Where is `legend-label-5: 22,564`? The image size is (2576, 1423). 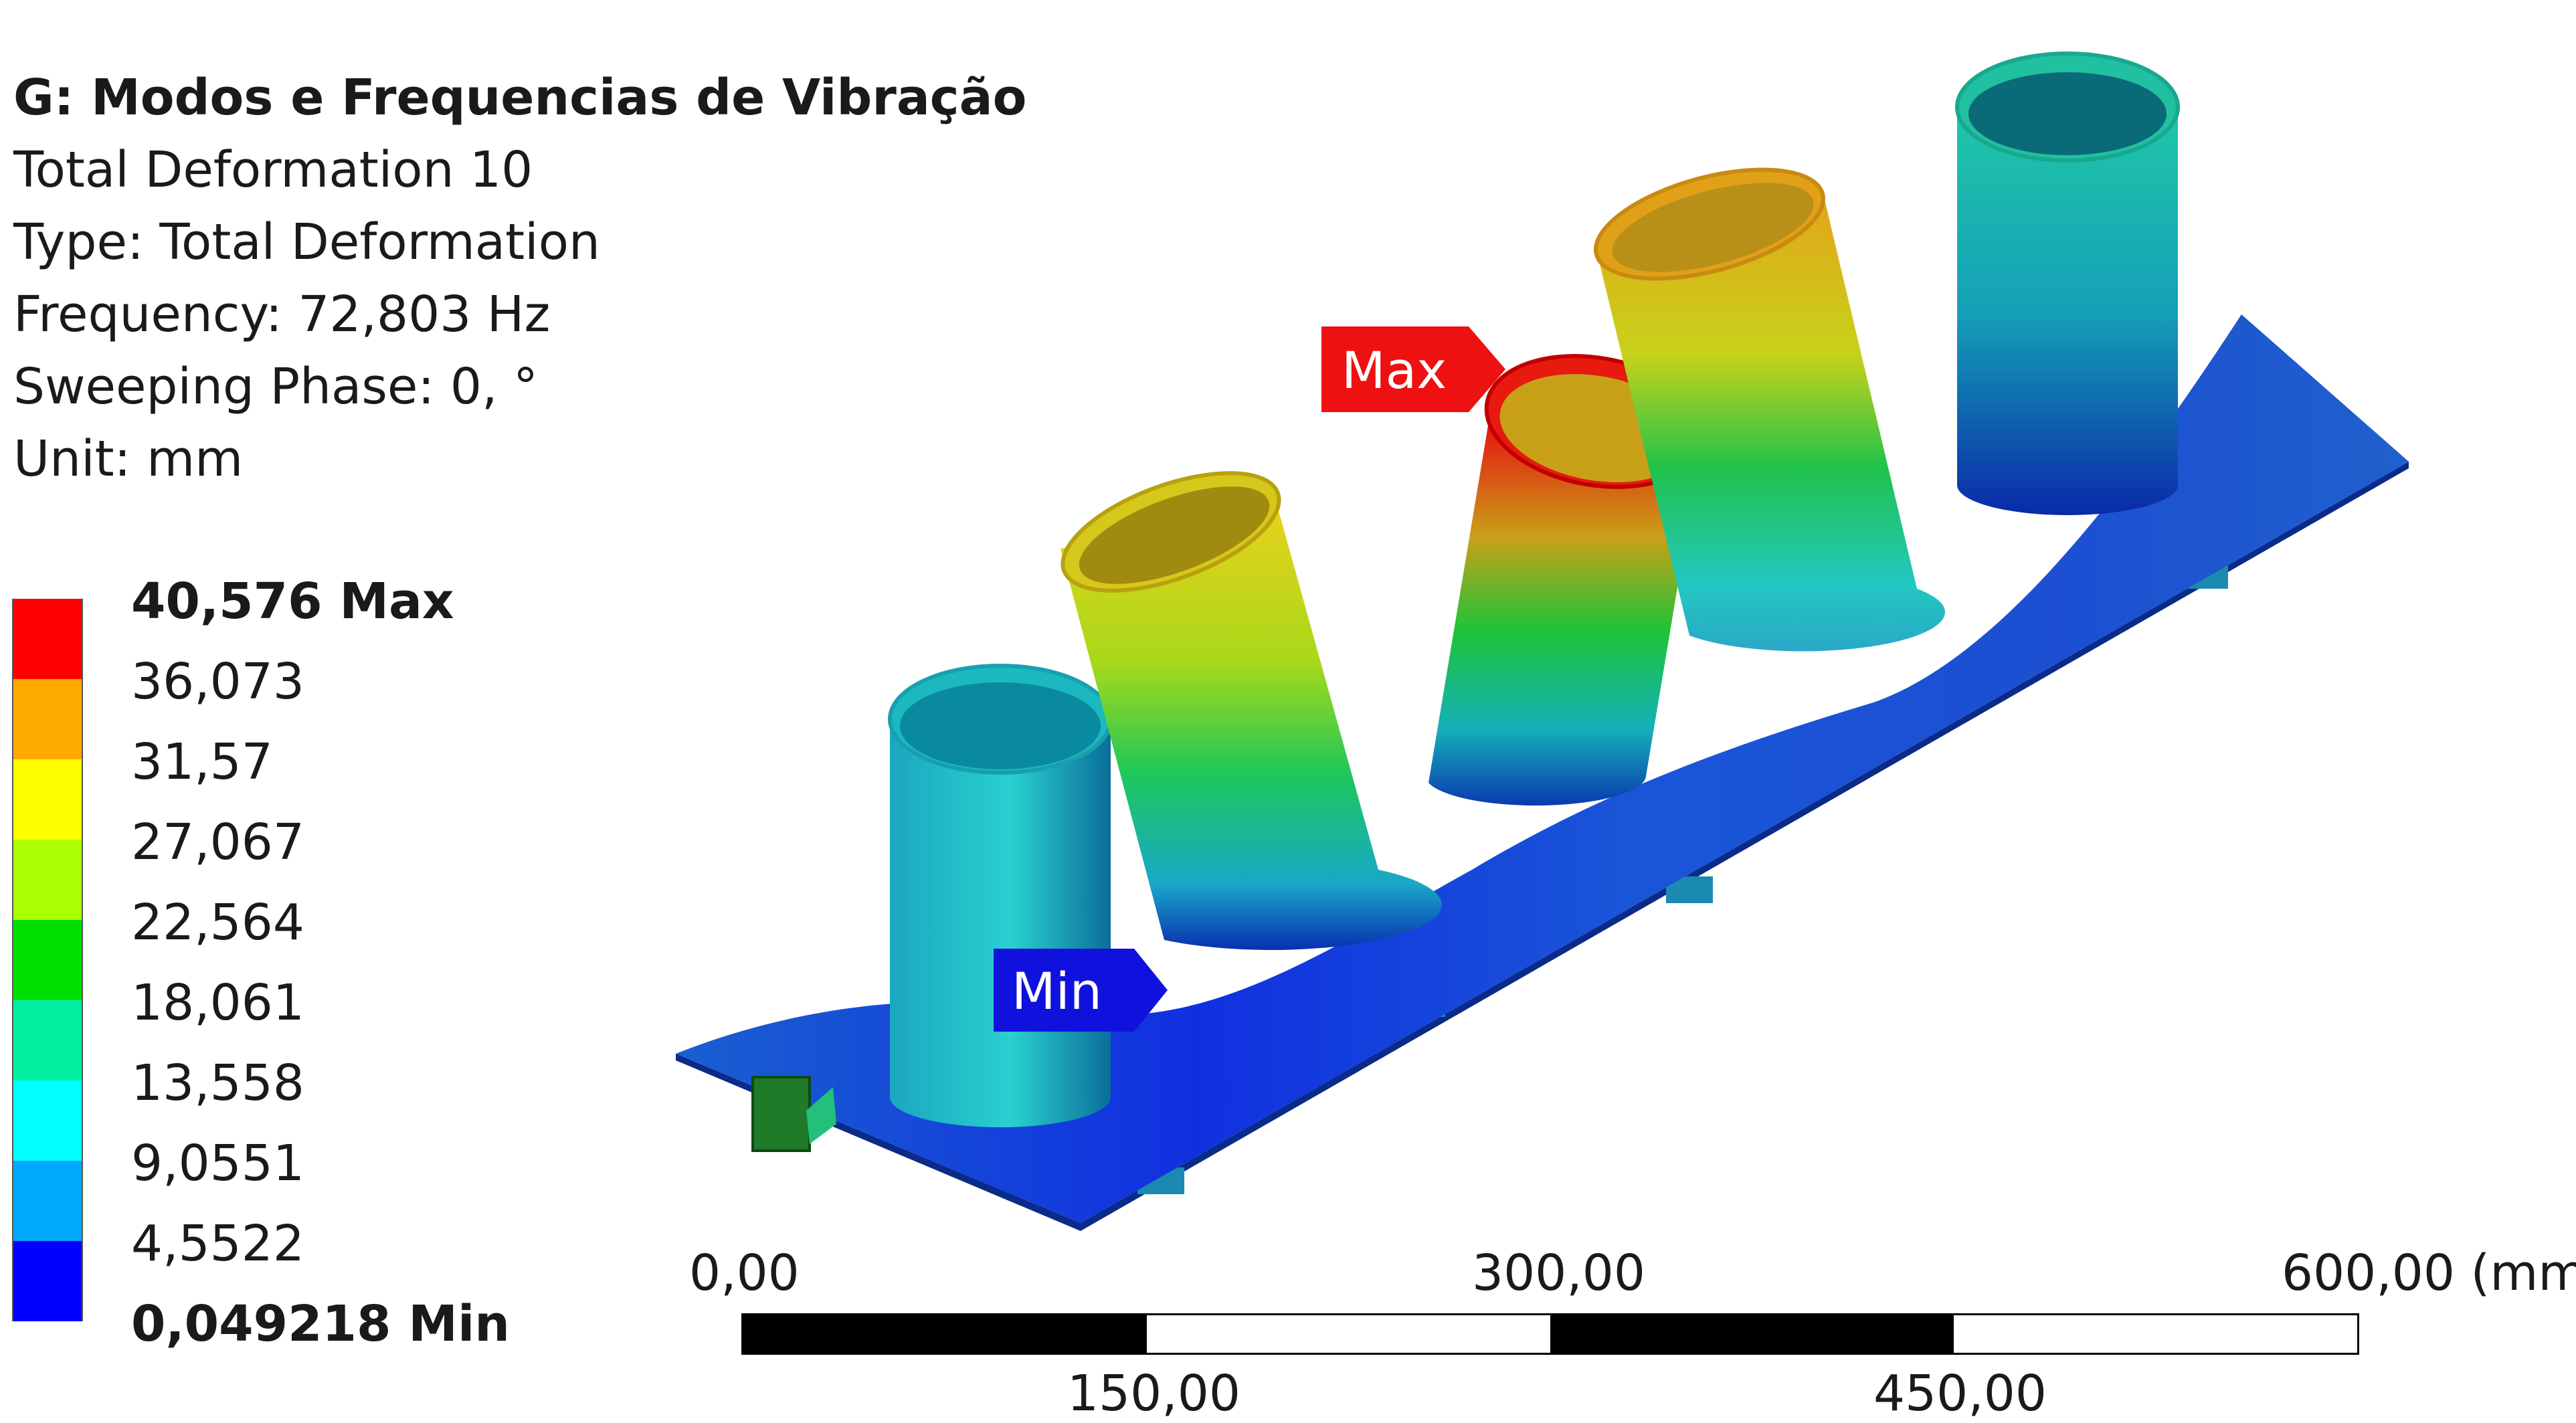 legend-label-5: 22,564 is located at coordinates (217, 922).